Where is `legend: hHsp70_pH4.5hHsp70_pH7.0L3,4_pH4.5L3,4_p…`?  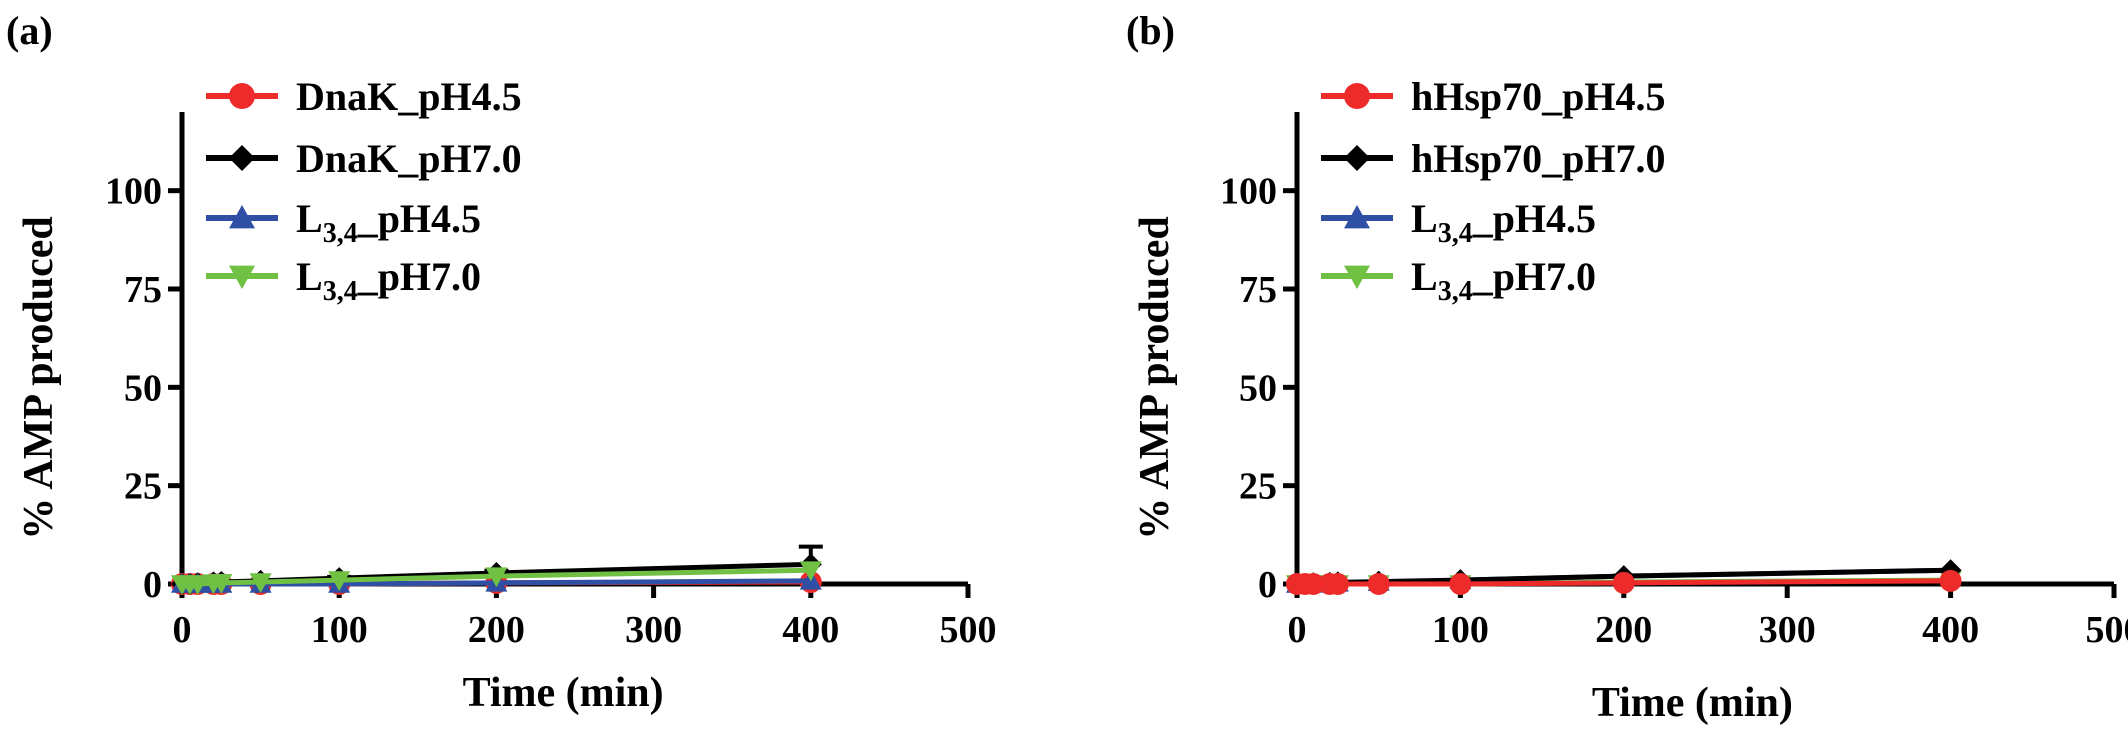 legend: hHsp70_pH4.5hHsp70_pH7.0L3,4_pH4.5L3,4_p… is located at coordinates (1493, 190).